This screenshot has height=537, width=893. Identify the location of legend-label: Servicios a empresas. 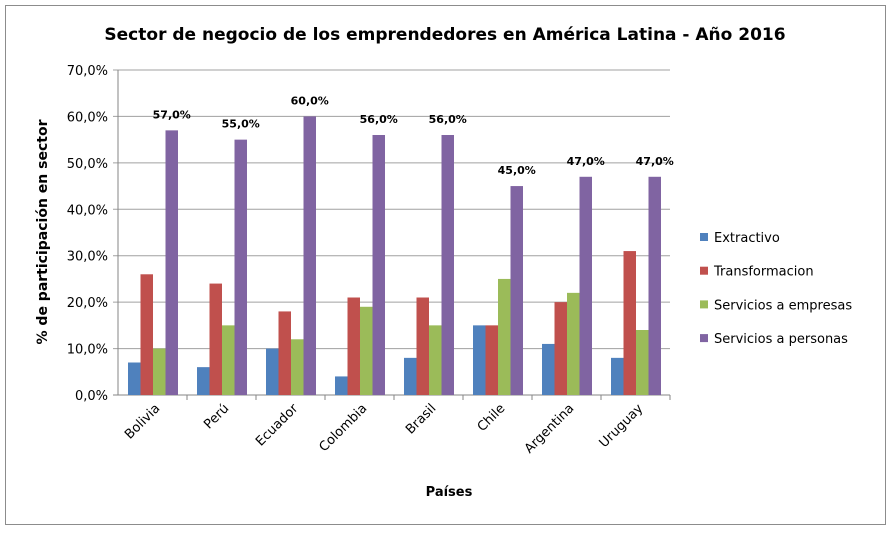
(783, 305).